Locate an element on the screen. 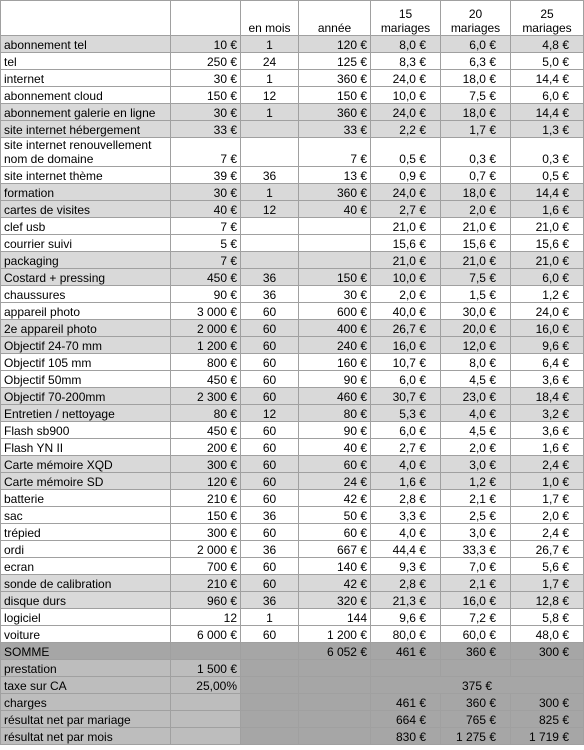 This screenshot has height=750, width=584. summary-row: SOMME 6 052 €461 €360 €300 € is located at coordinates (292, 651).